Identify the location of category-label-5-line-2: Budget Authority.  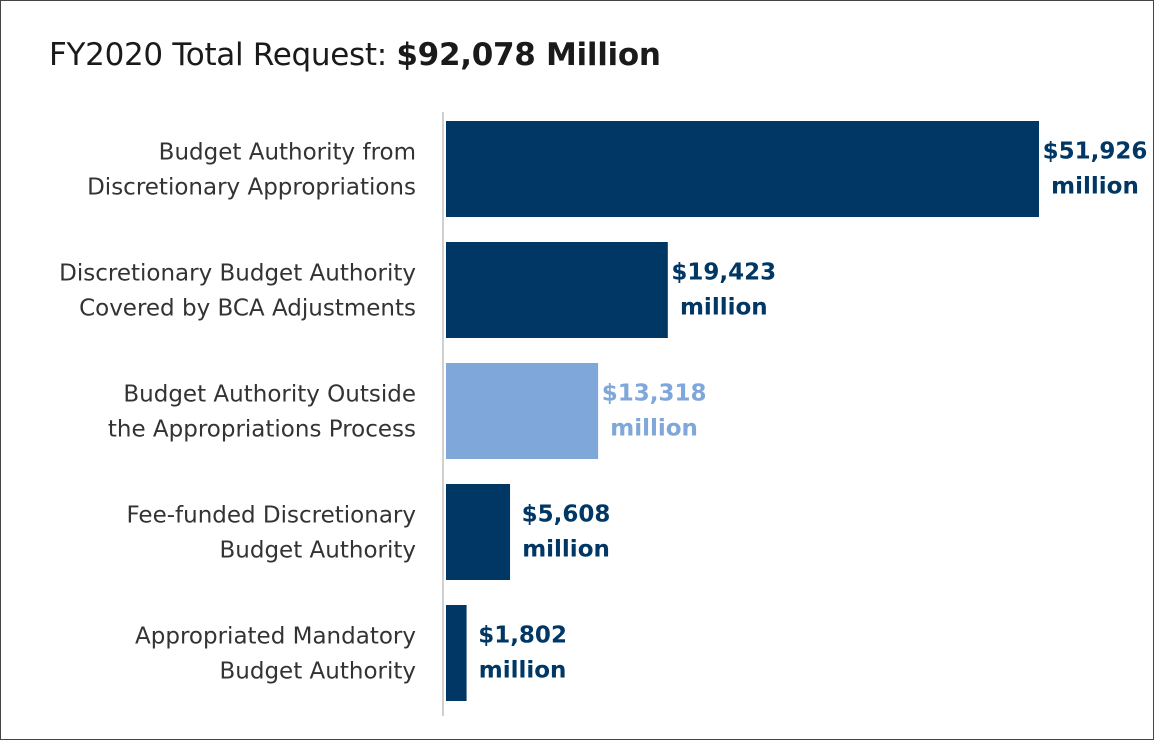
(318, 672).